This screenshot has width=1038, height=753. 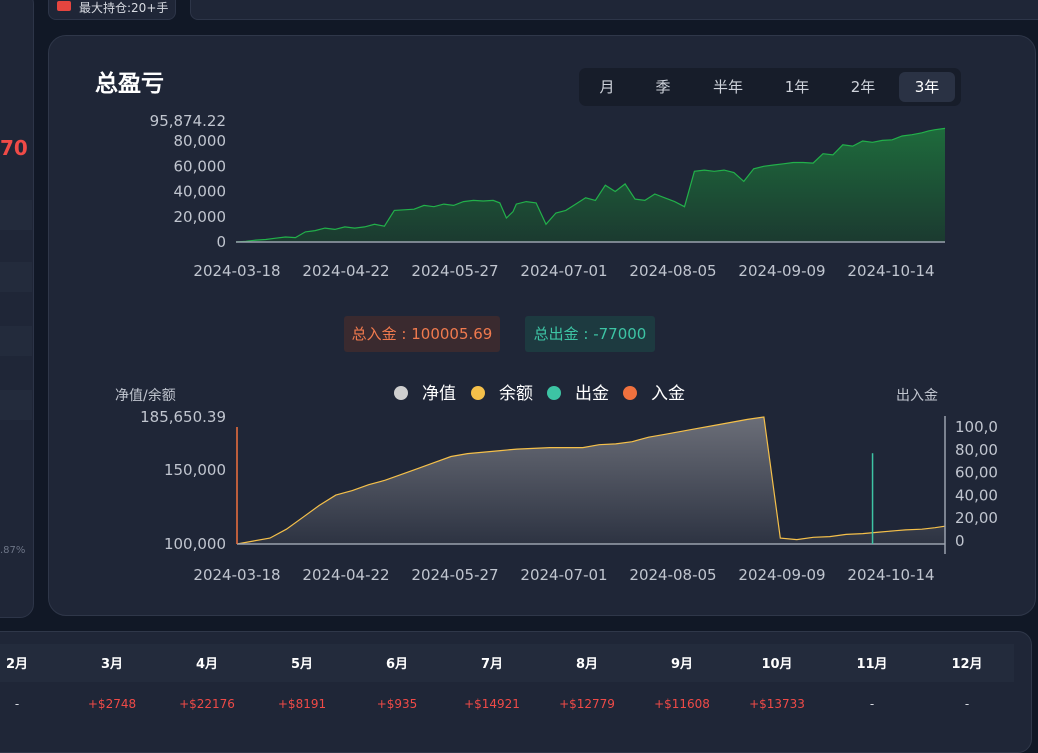 I want to click on month-header: 7月, so click(x=492, y=664).